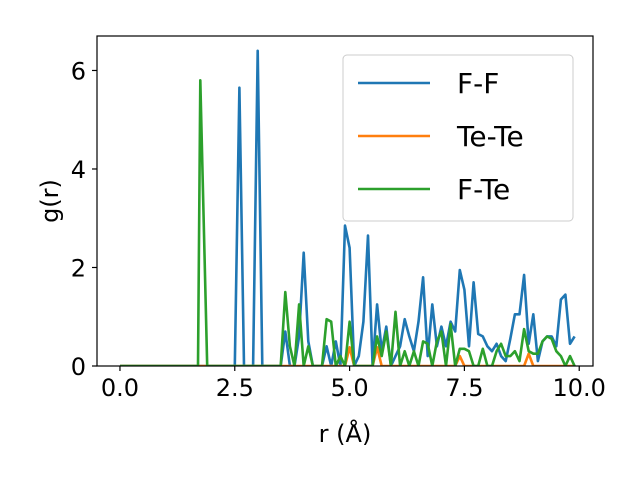  Describe the element at coordinates (483, 189) in the screenshot. I see `legend-label-2: F-Te` at that location.